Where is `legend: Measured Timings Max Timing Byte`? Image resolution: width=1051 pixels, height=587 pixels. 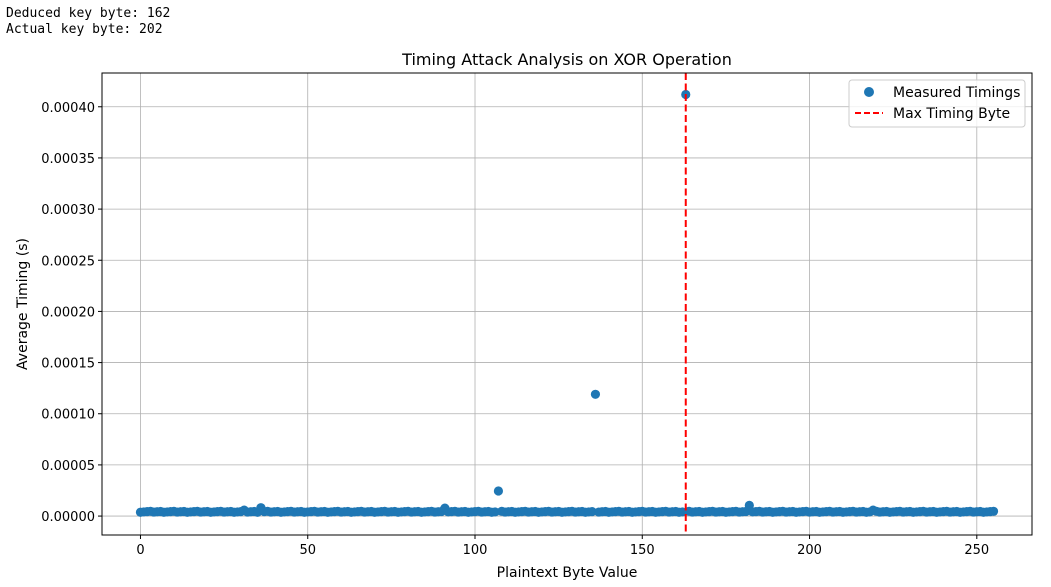
legend: Measured Timings Max Timing Byte is located at coordinates (937, 103).